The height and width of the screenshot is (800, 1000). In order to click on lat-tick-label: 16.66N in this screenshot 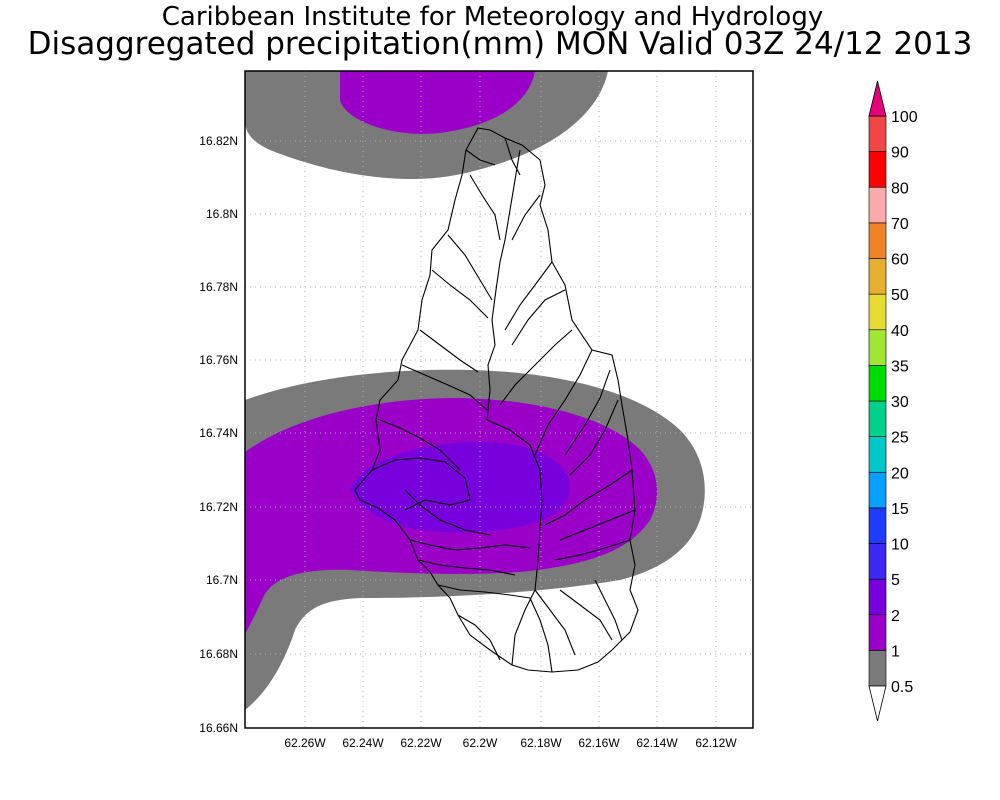, I will do `click(218, 728)`.